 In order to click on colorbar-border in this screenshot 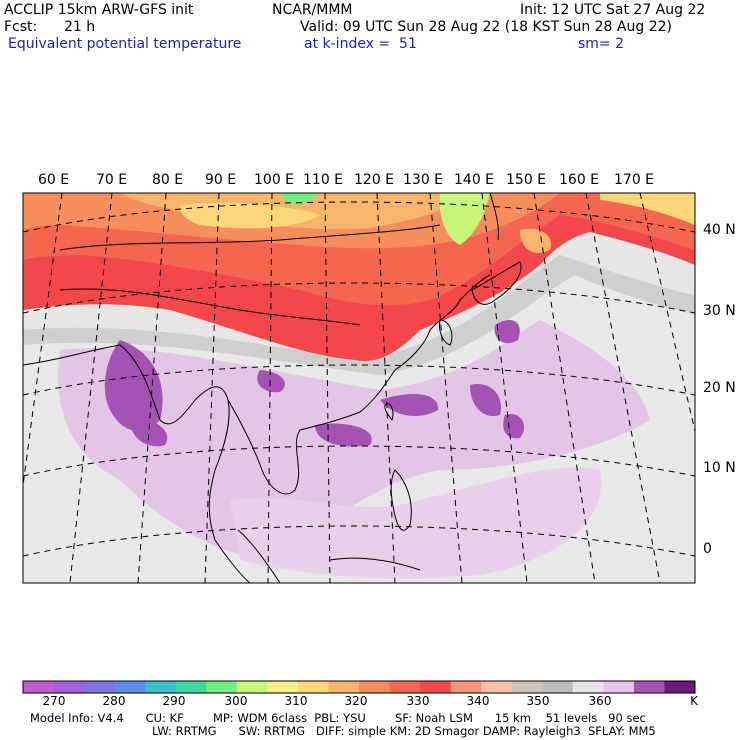, I will do `click(359, 687)`.